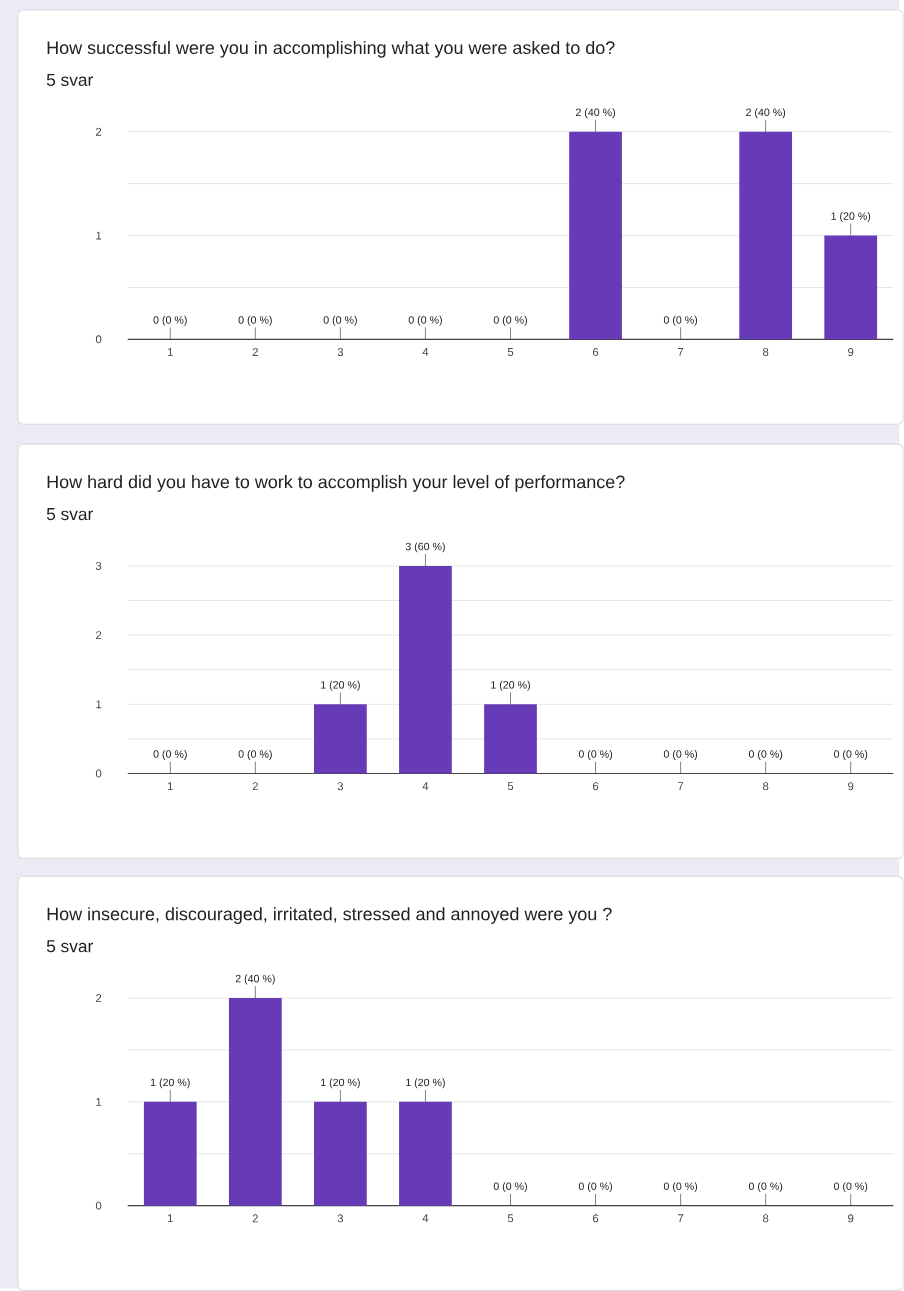  I want to click on chart-title: How insecure, discouraged, irritated, stressed and annoyed were you ?, so click(329, 915).